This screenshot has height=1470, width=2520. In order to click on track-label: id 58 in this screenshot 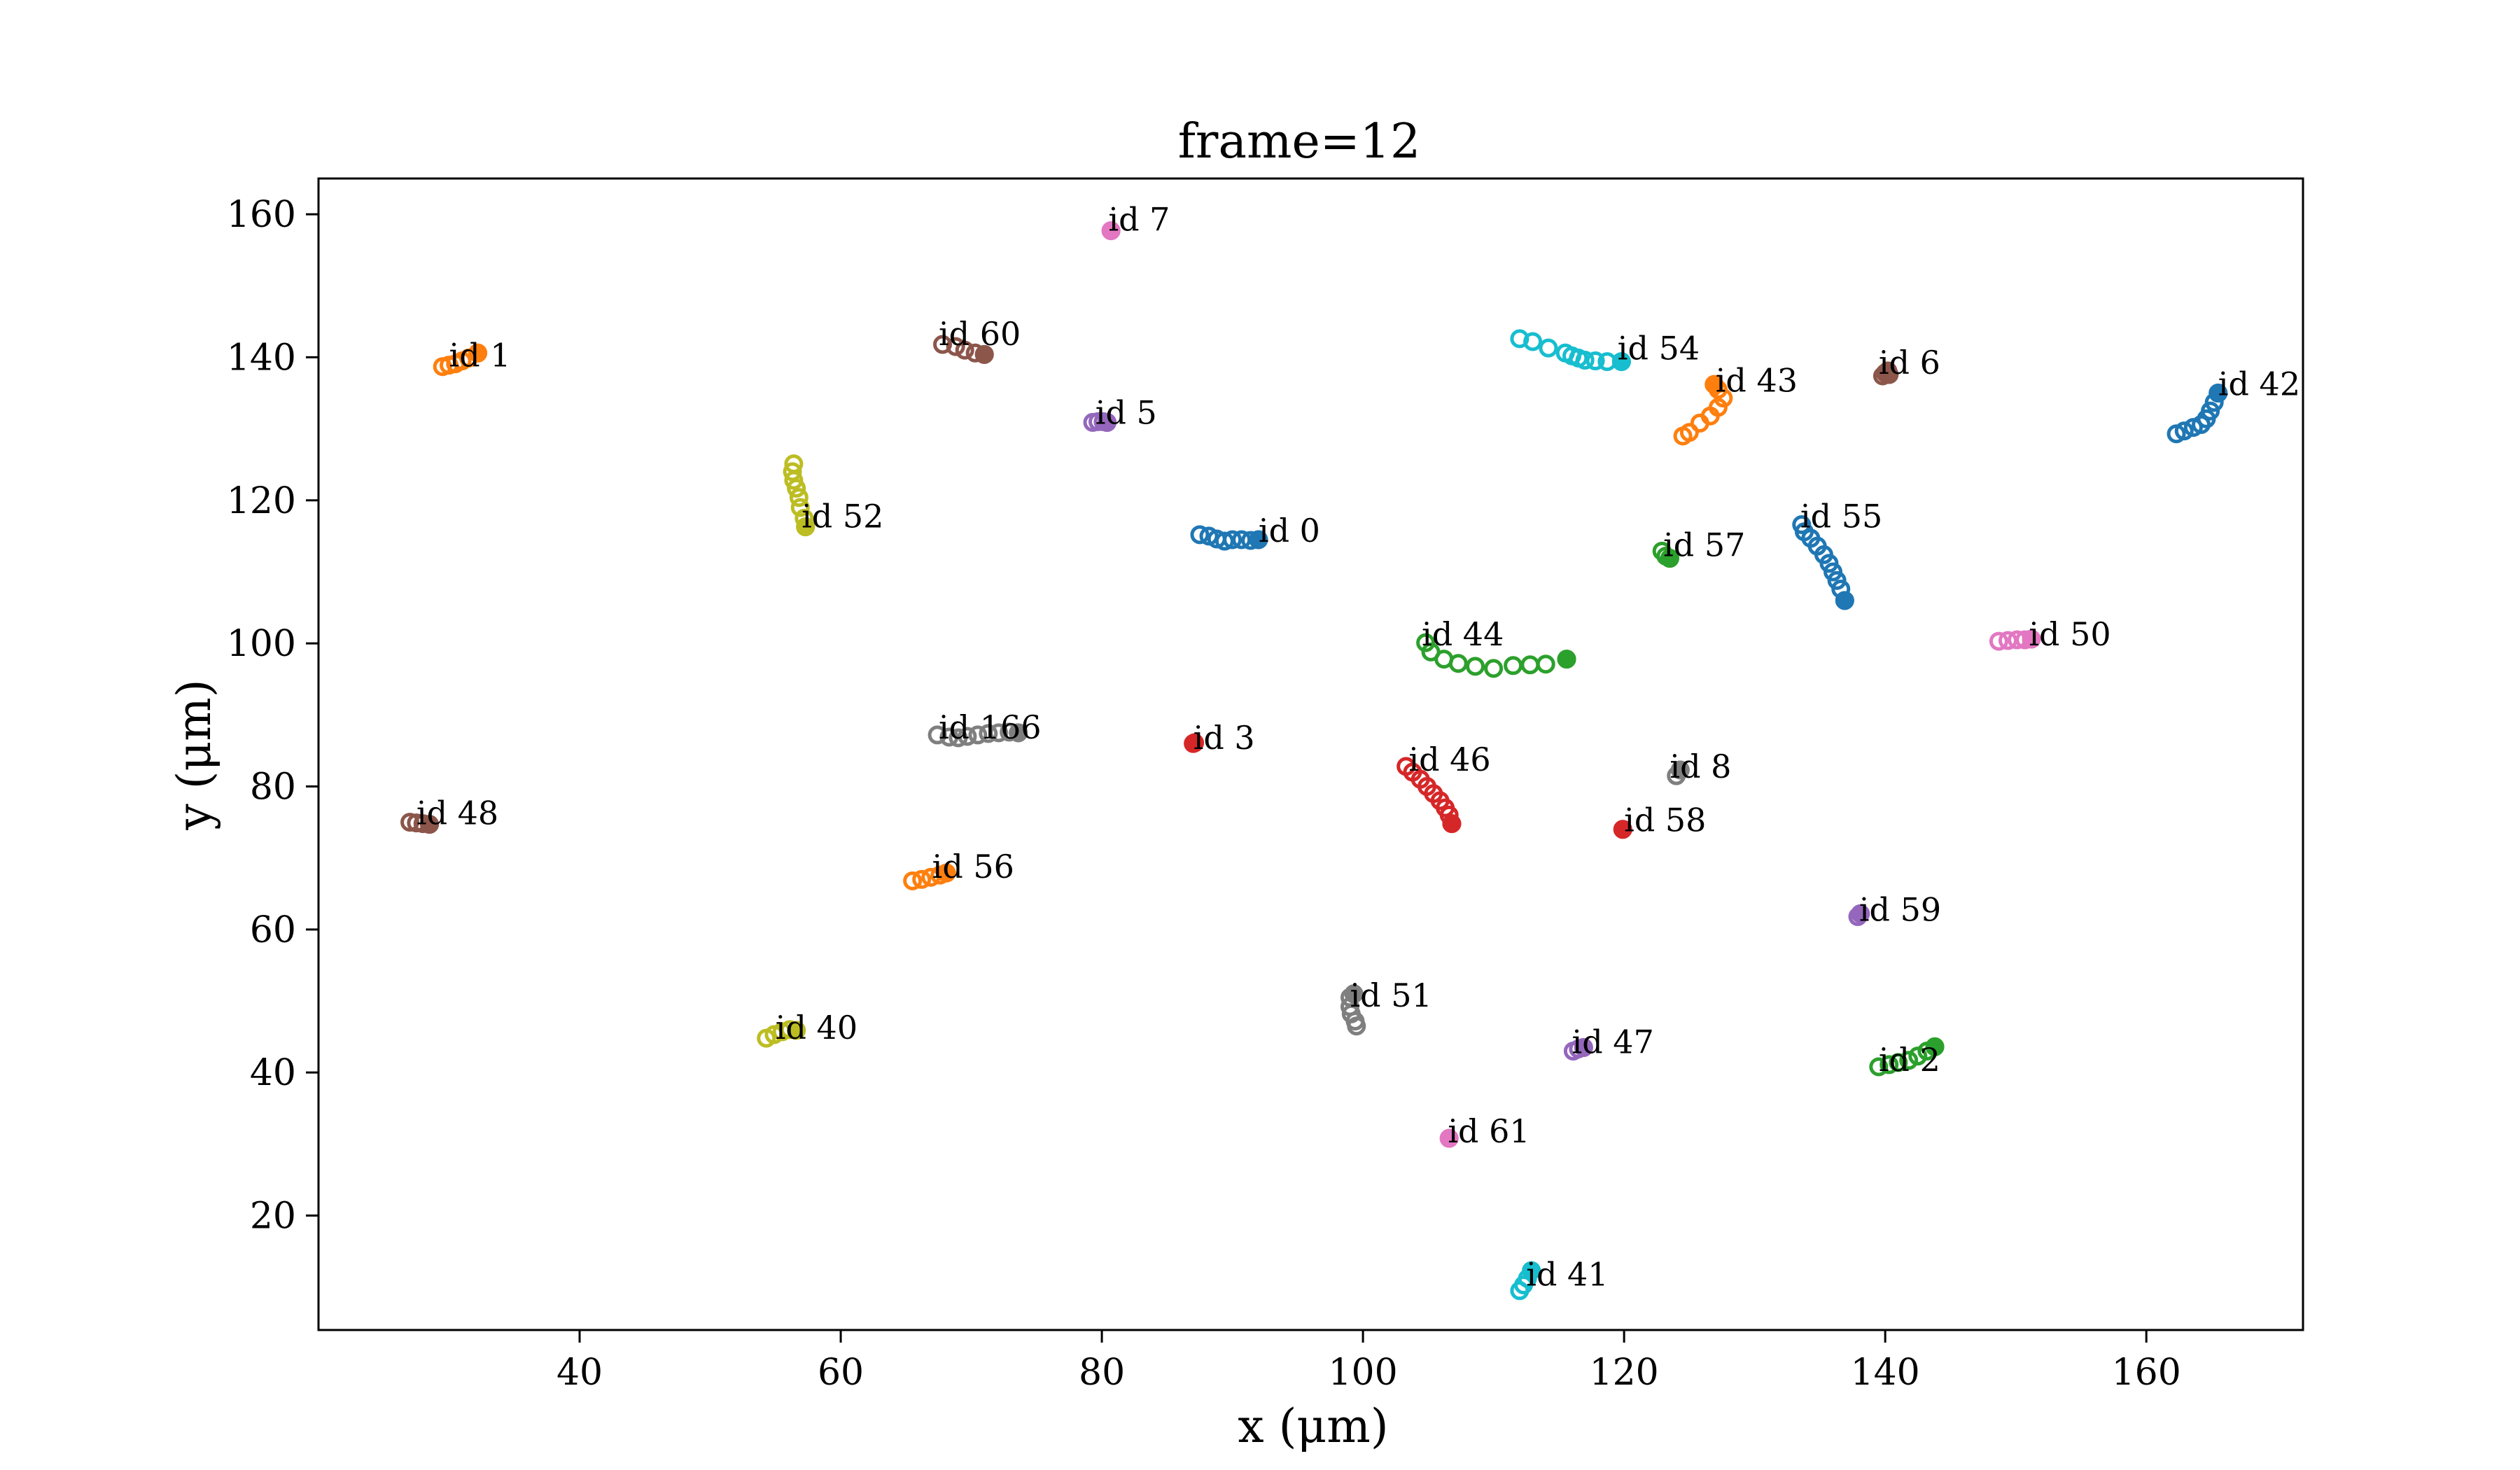, I will do `click(1665, 820)`.